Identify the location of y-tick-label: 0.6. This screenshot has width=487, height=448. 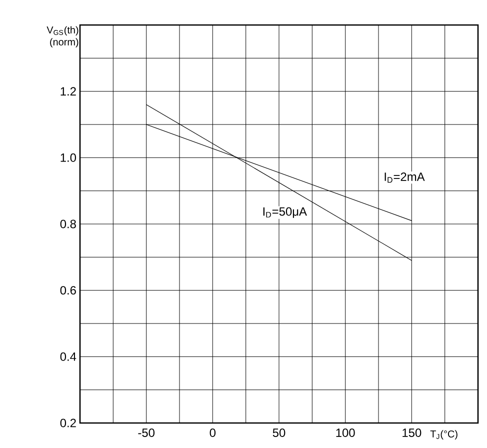
(68, 290).